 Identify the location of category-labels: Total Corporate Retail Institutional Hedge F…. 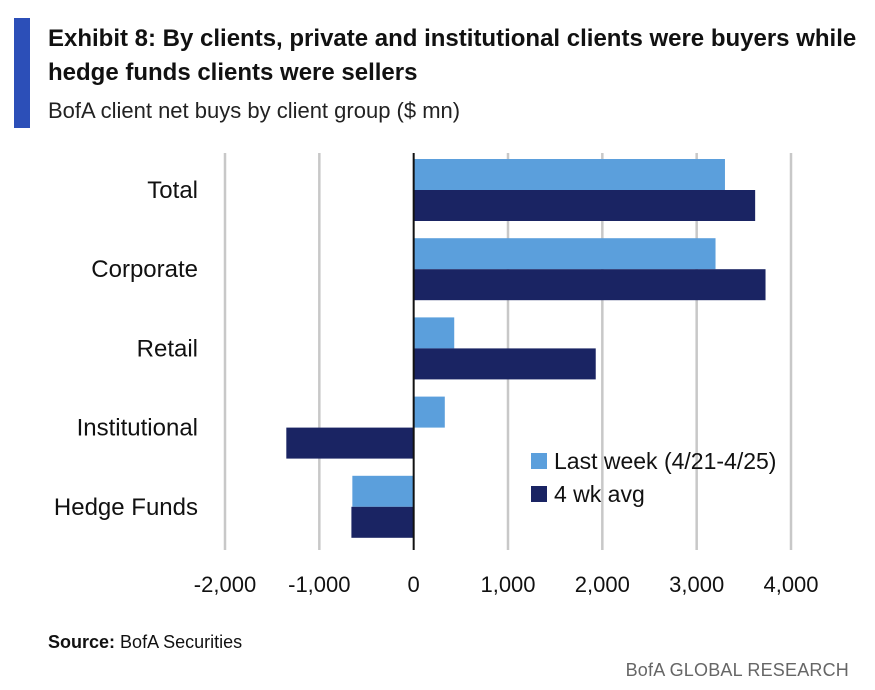
(126, 349).